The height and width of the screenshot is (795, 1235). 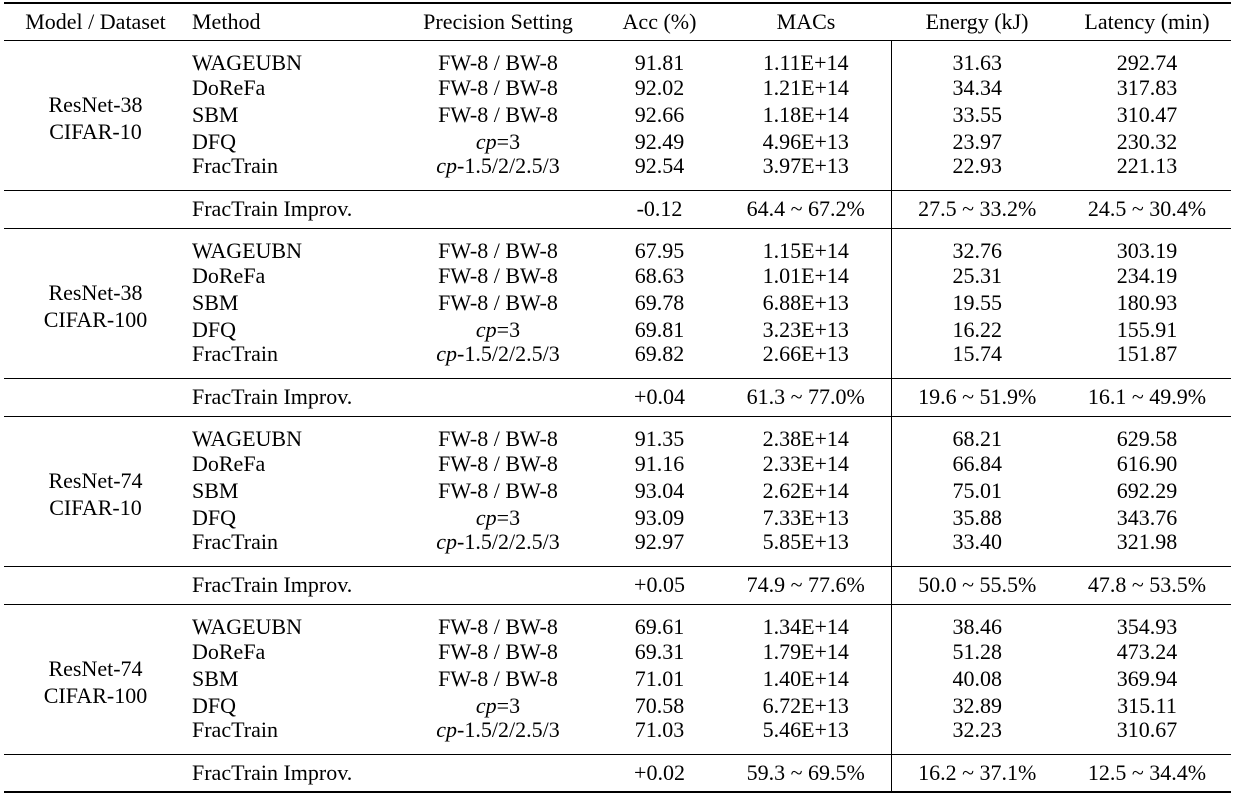 What do you see at coordinates (1147, 250) in the screenshot?
I see `latency-cell: 303.19` at bounding box center [1147, 250].